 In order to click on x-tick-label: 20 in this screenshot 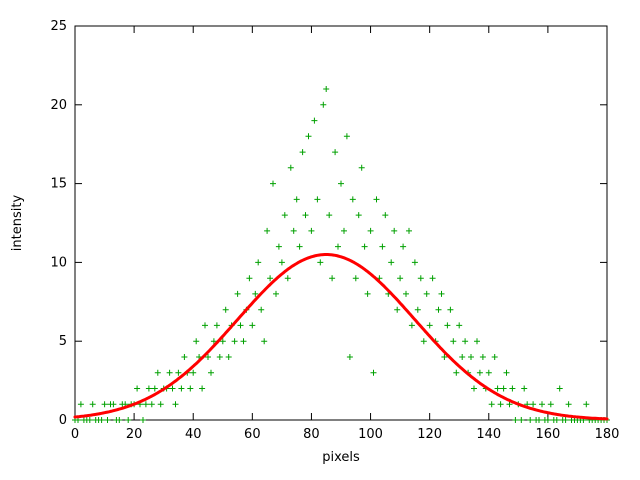, I will do `click(134, 434)`.